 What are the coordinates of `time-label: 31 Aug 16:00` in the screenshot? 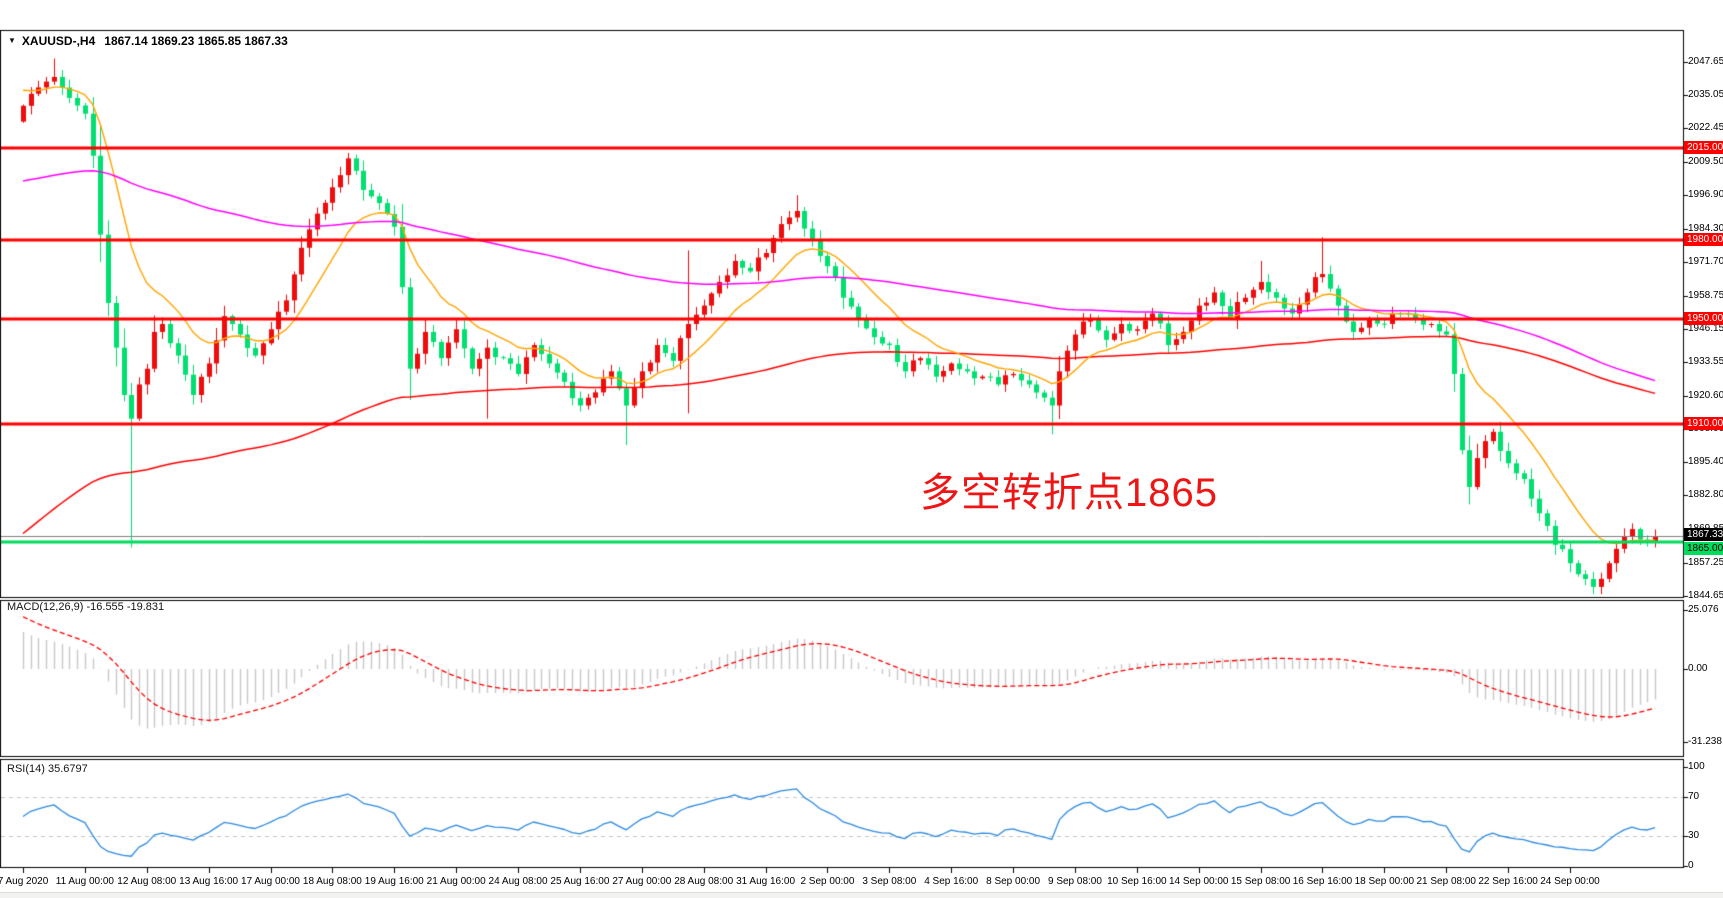 It's located at (766, 881).